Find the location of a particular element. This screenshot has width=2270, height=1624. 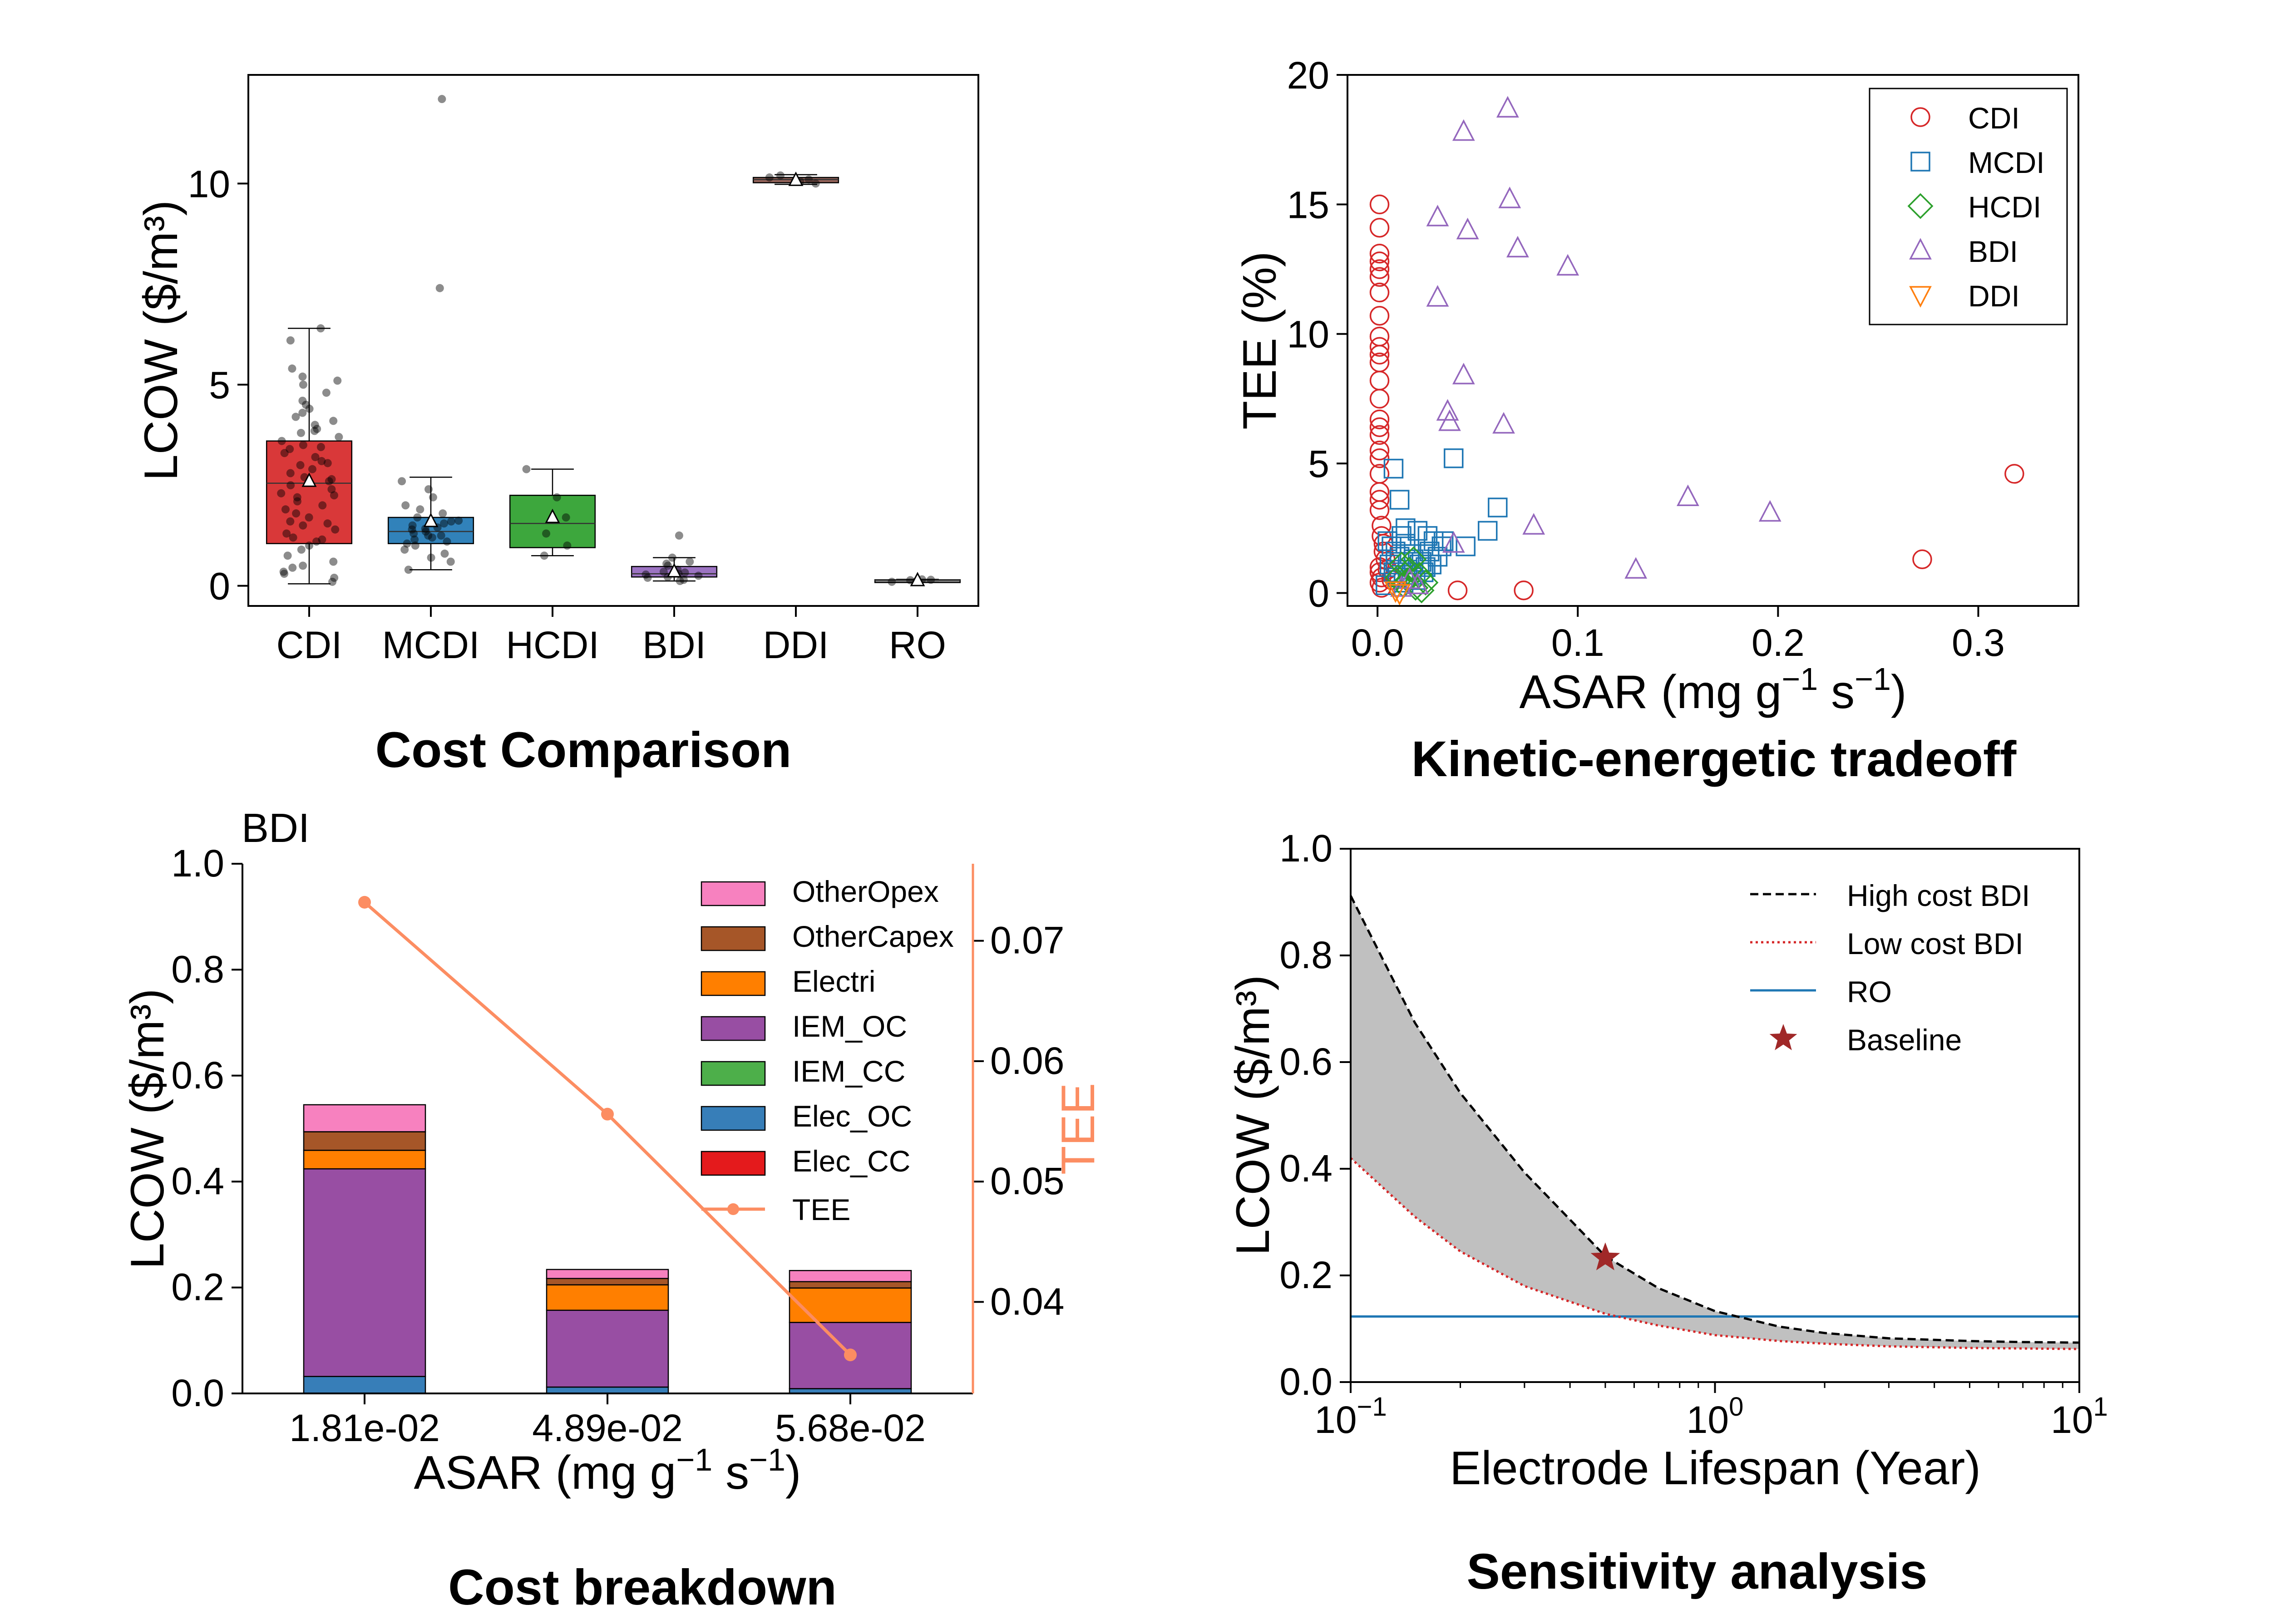

box-plots is located at coordinates (613, 379).